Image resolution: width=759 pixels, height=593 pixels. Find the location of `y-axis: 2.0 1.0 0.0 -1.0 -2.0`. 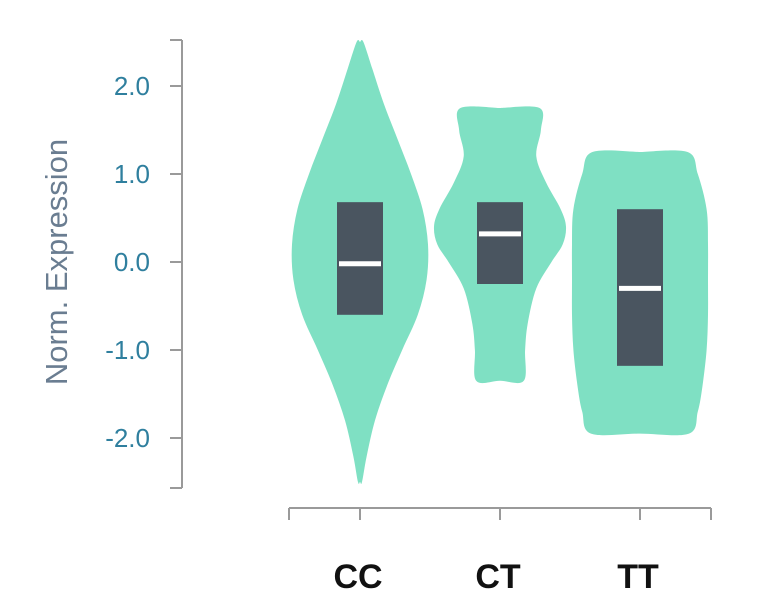

y-axis: 2.0 1.0 0.0 -1.0 -2.0 is located at coordinates (144, 264).